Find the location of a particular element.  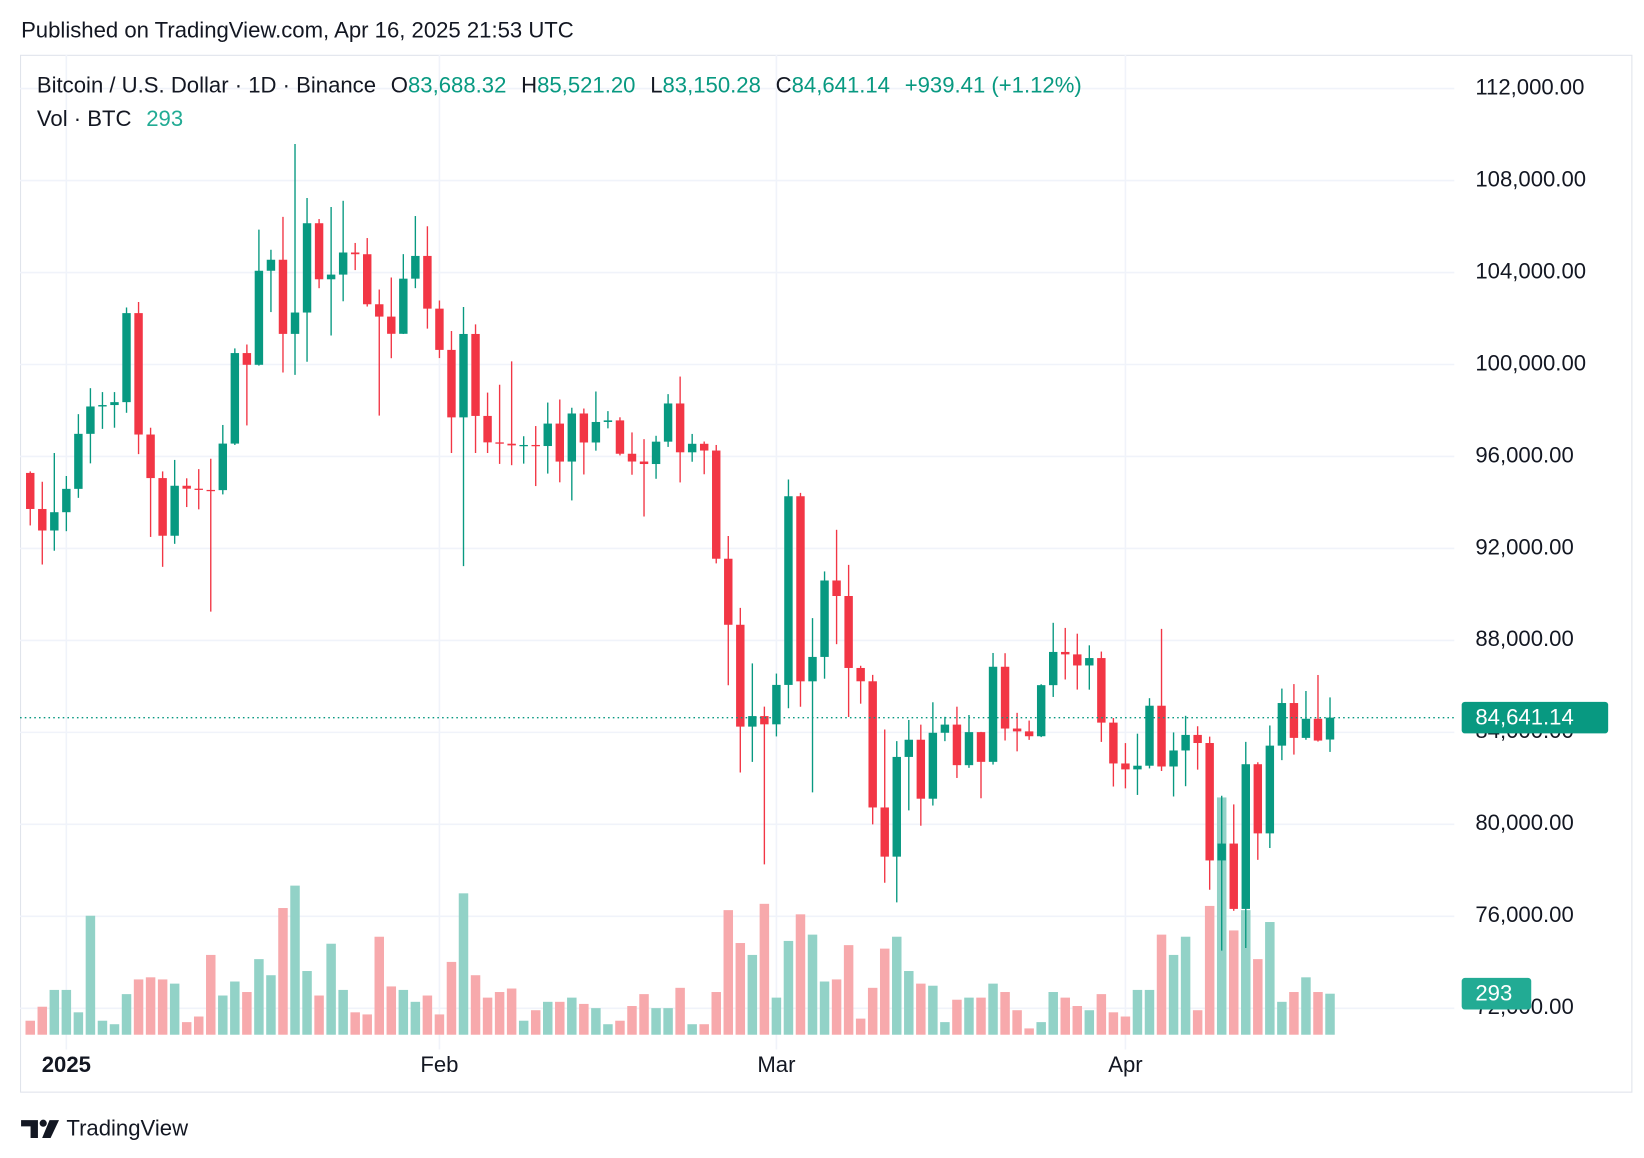

x-tick-label: Feb is located at coordinates (439, 1064).